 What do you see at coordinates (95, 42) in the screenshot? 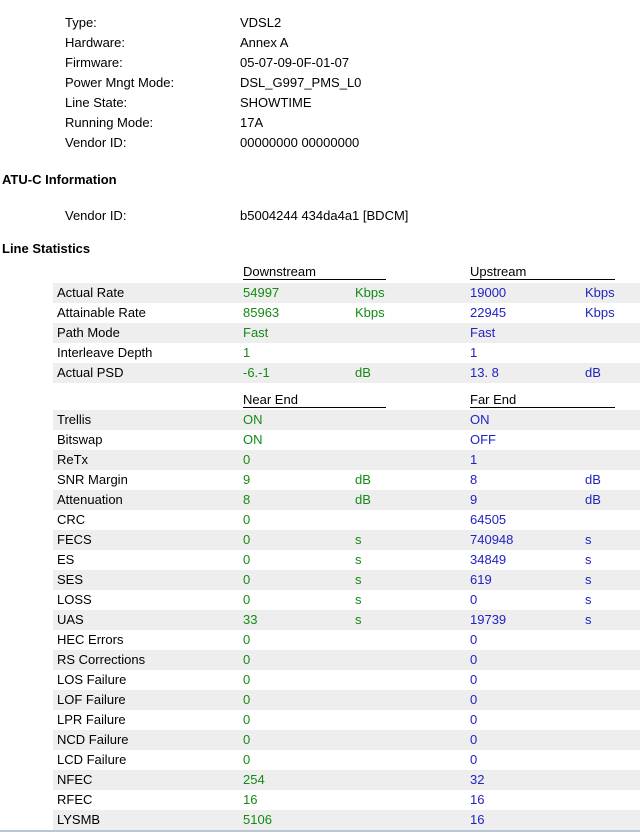
I see `device-info-label: Hardware:` at bounding box center [95, 42].